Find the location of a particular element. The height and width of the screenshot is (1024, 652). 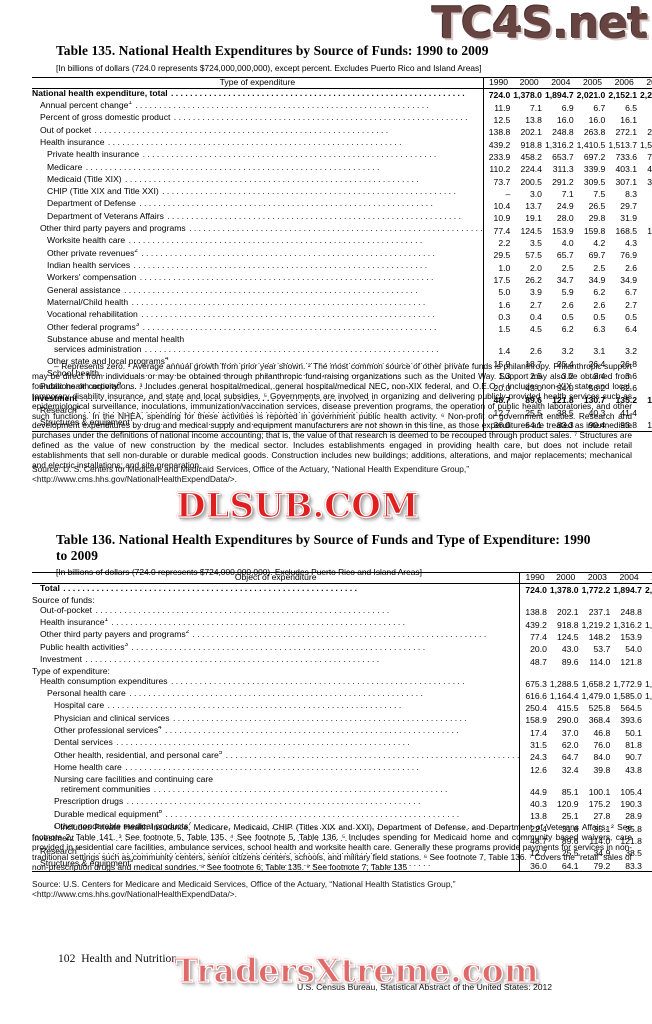

cell-value: 121.8 is located at coordinates (563, 400).